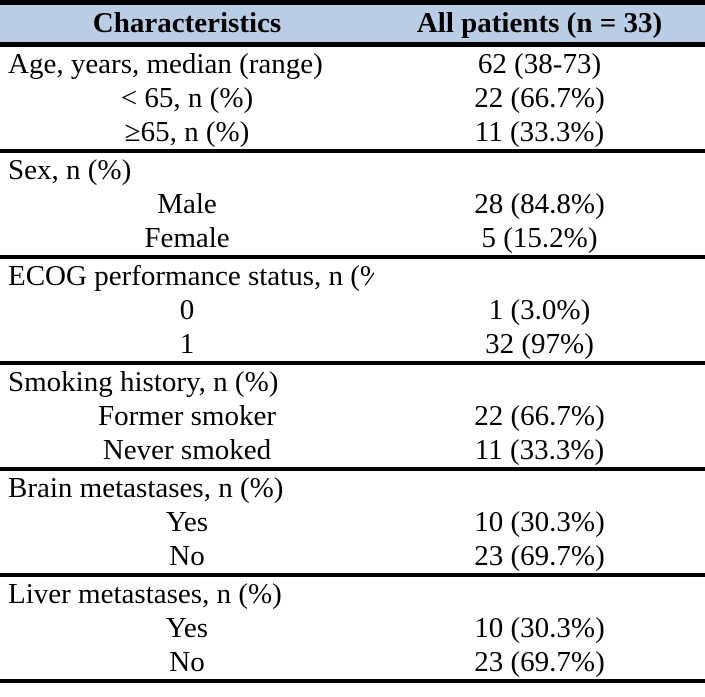  What do you see at coordinates (352, 310) in the screenshot?
I see `table-row-ecog-0: 0 1 (3.0%)` at bounding box center [352, 310].